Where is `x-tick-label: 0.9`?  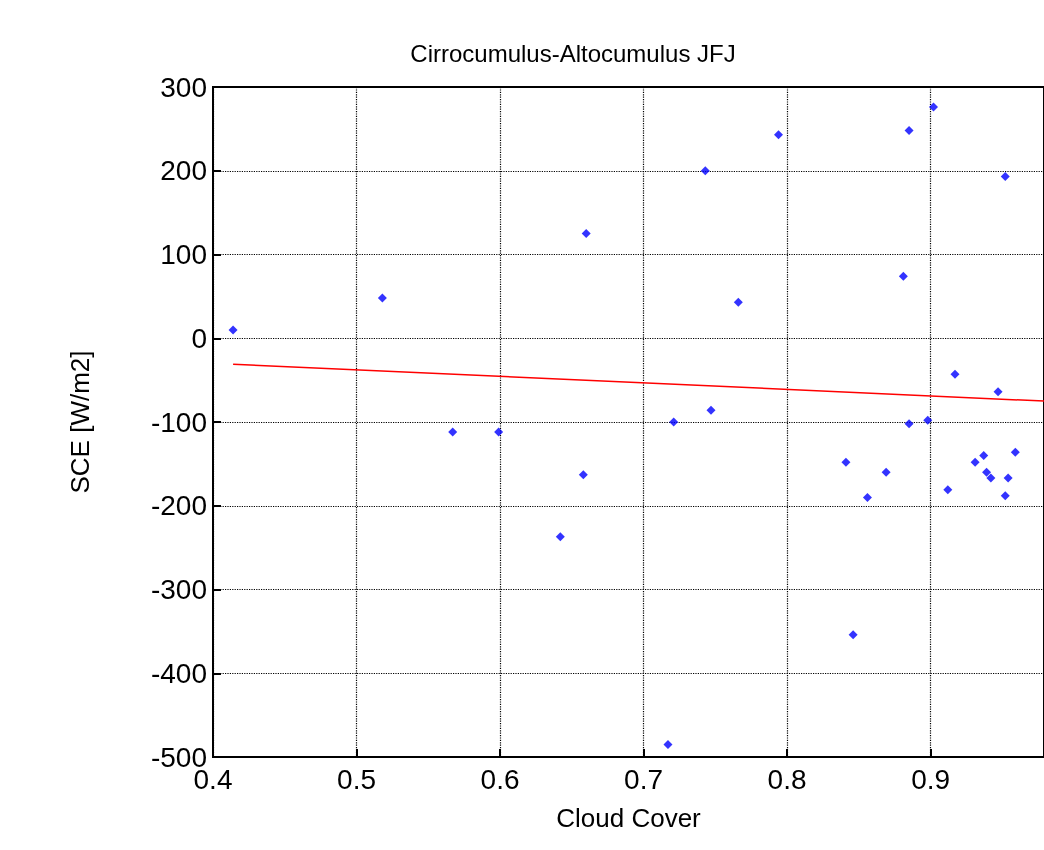 x-tick-label: 0.9 is located at coordinates (931, 779).